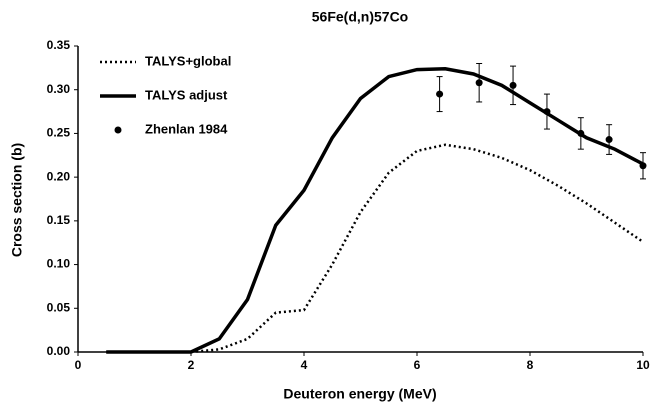  Describe the element at coordinates (17, 200) in the screenshot. I see `y-axis-label: Cross section (b)` at that location.